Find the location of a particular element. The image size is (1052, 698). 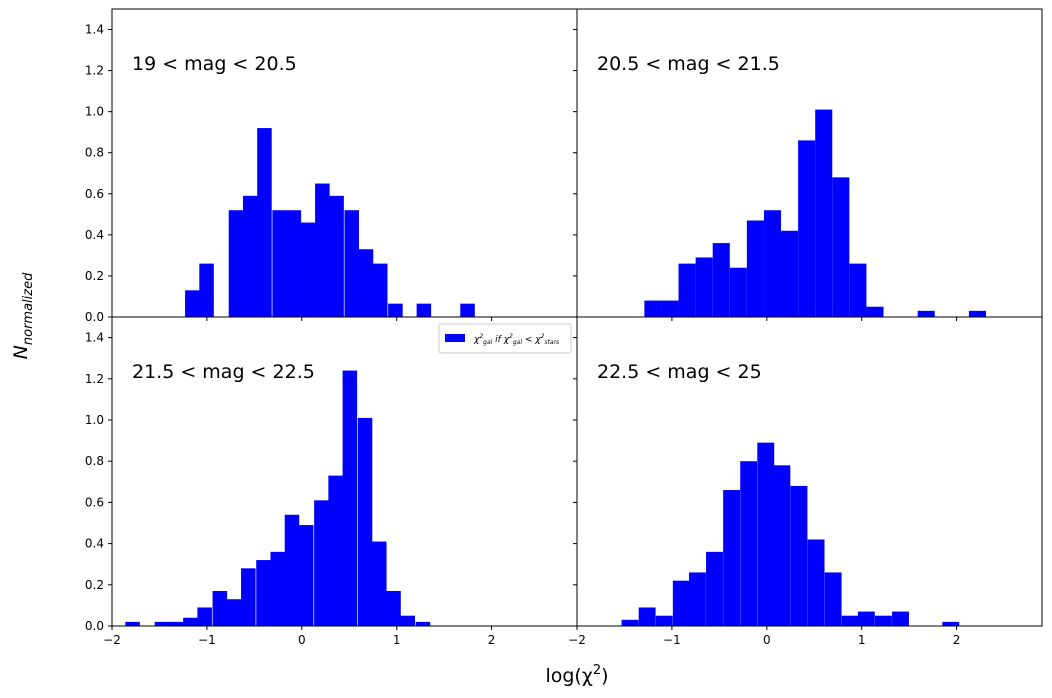

panel-2-label: 20.5 < mag < 21.5 is located at coordinates (688, 64).